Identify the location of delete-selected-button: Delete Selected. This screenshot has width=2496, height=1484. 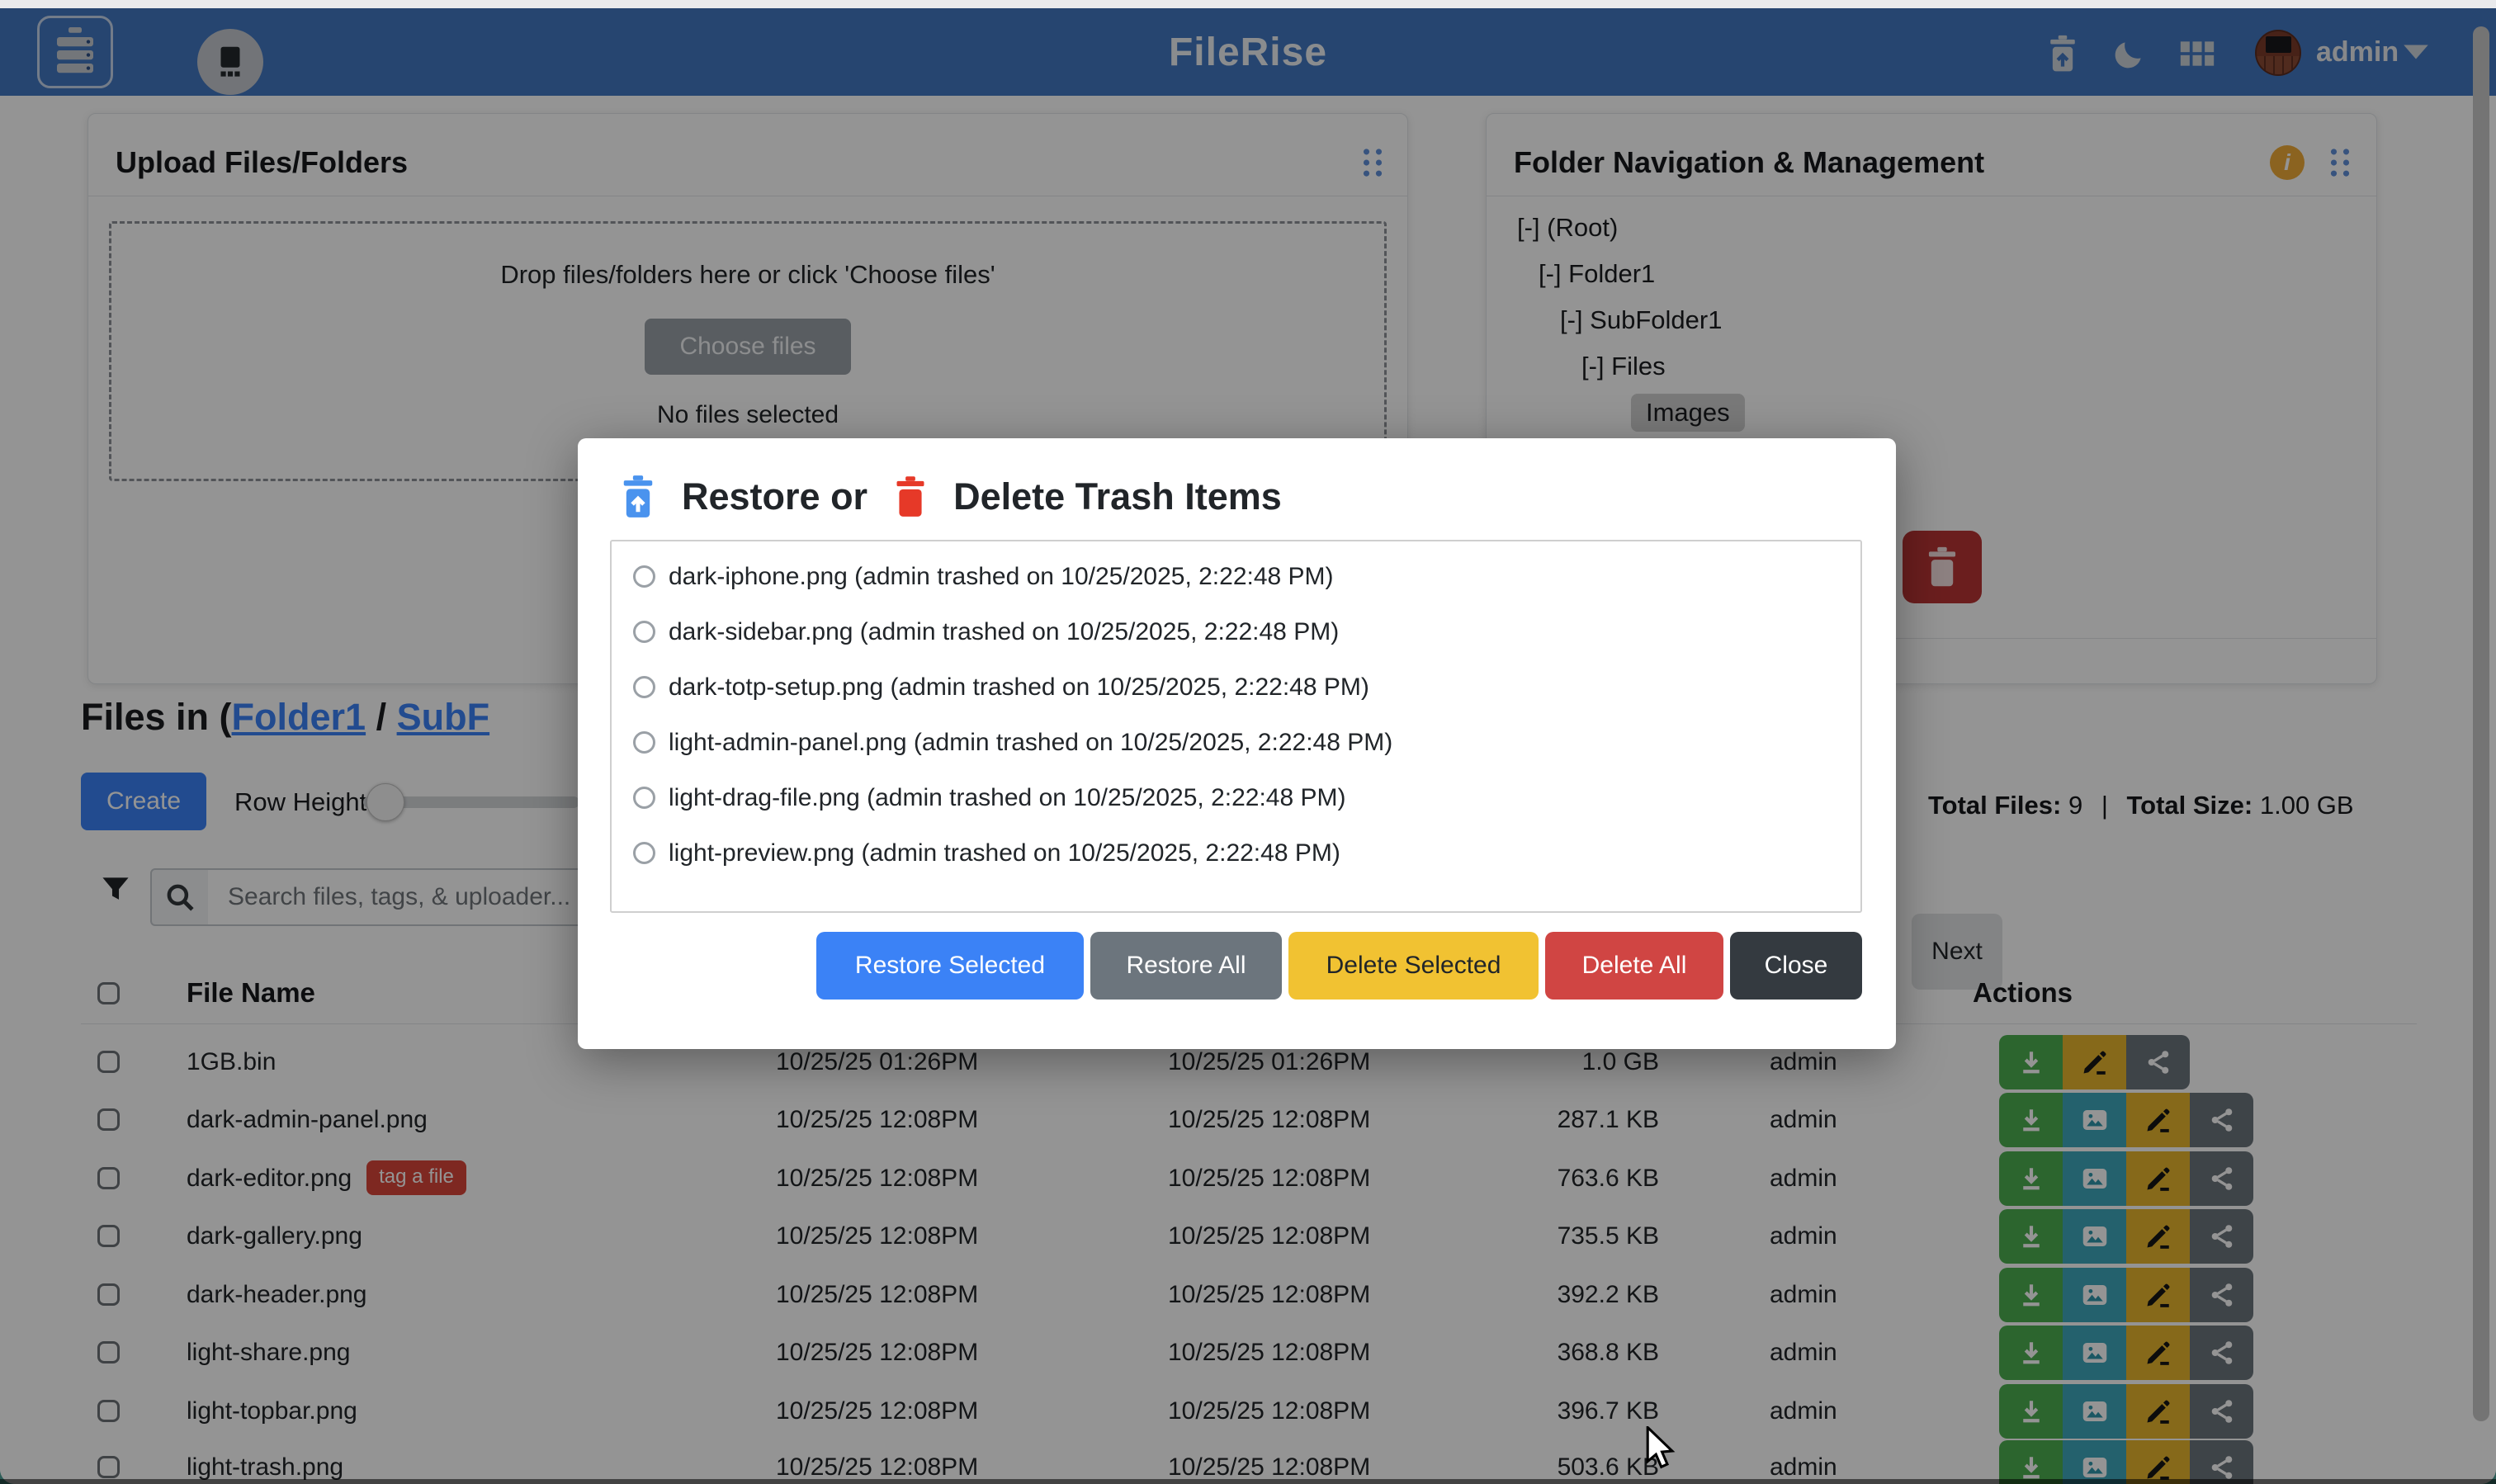
(1413, 966).